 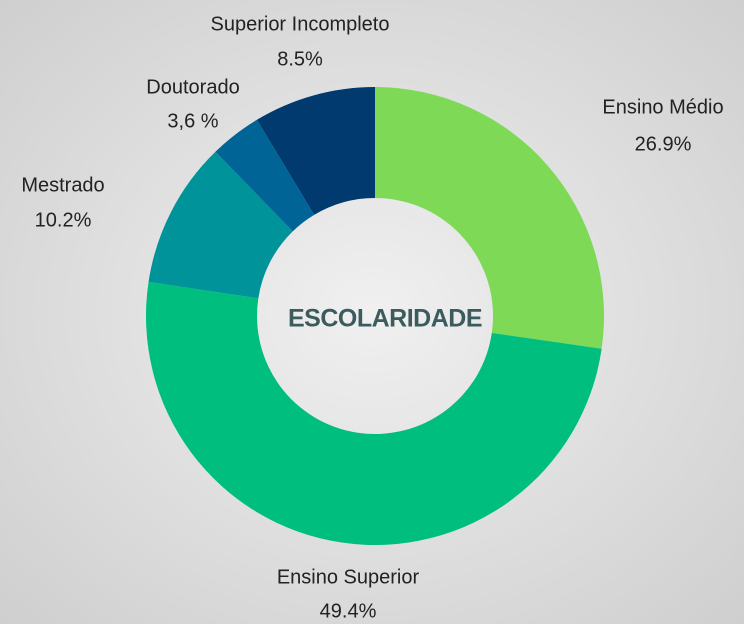 I want to click on slice-value-label: 3,6 %, so click(x=192, y=121).